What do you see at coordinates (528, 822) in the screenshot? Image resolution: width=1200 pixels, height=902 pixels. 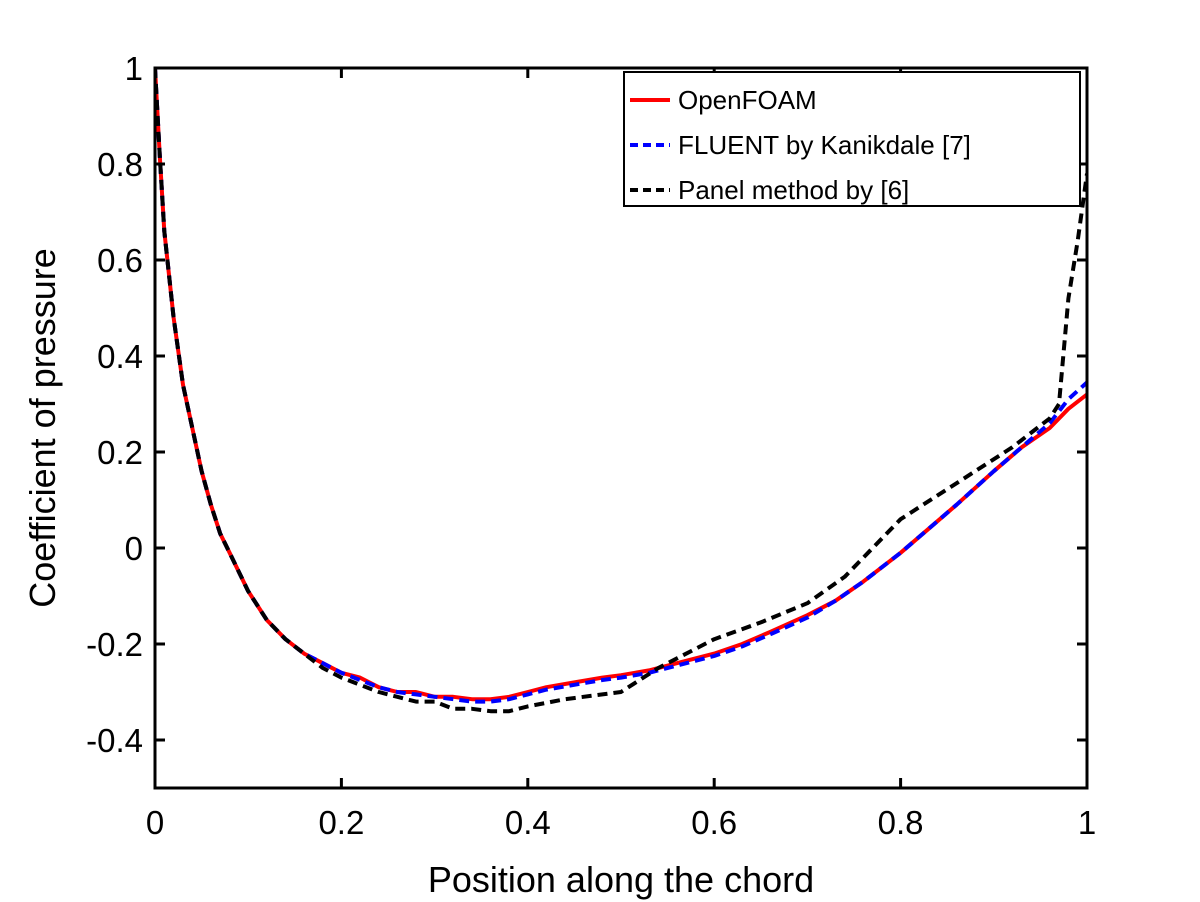 I see `x-tick-label: 0.4` at bounding box center [528, 822].